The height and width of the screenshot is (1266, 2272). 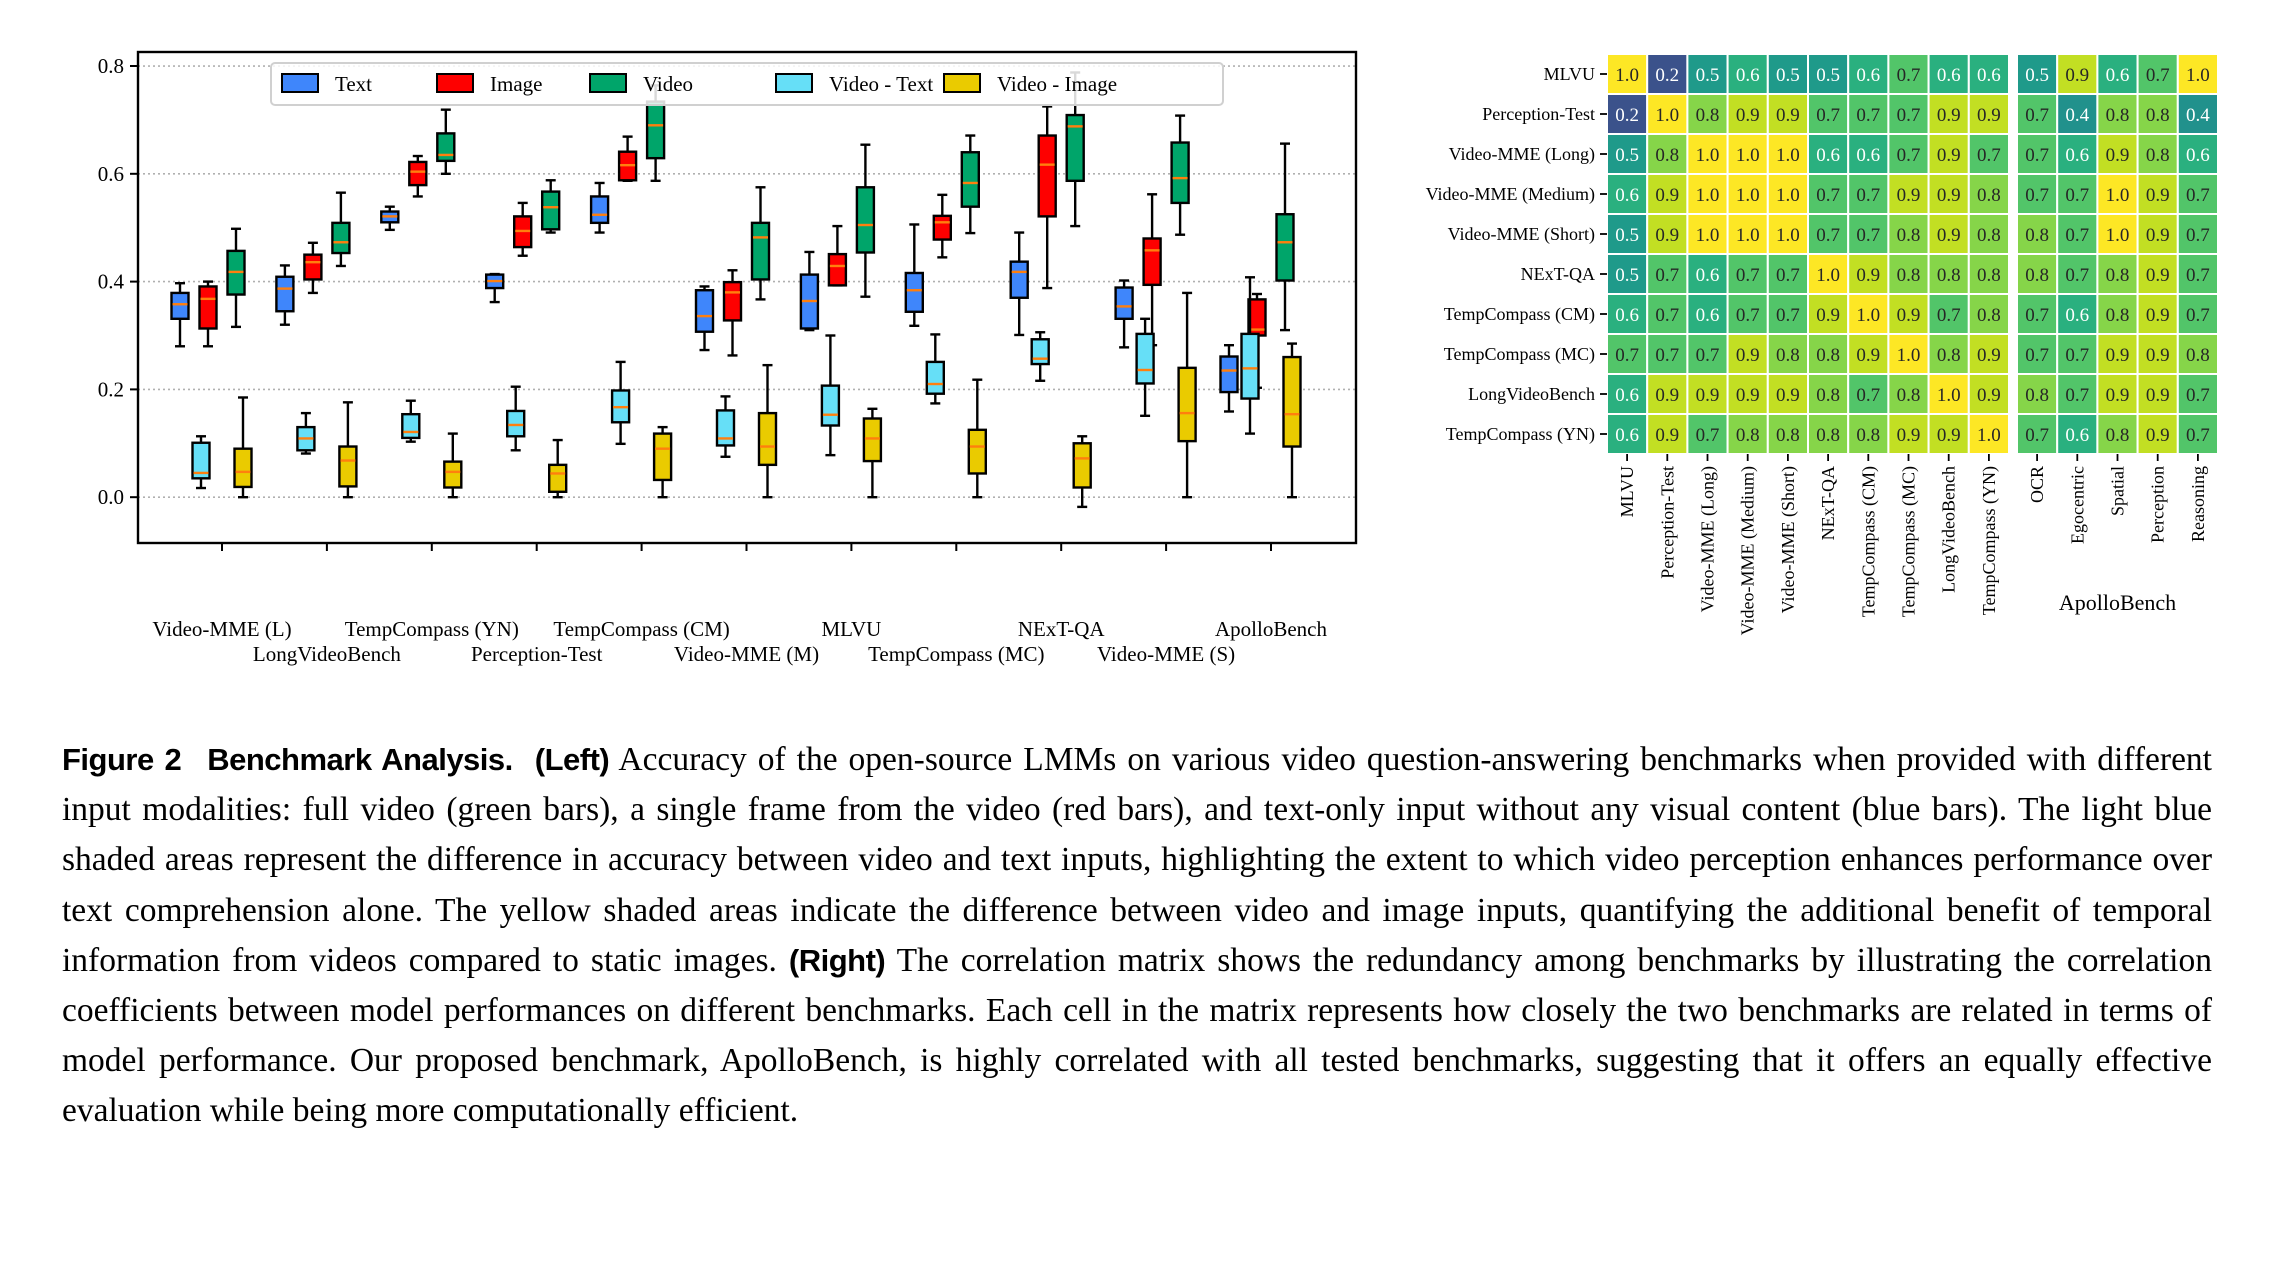 I want to click on legend-item: Video - Text, so click(x=854, y=84).